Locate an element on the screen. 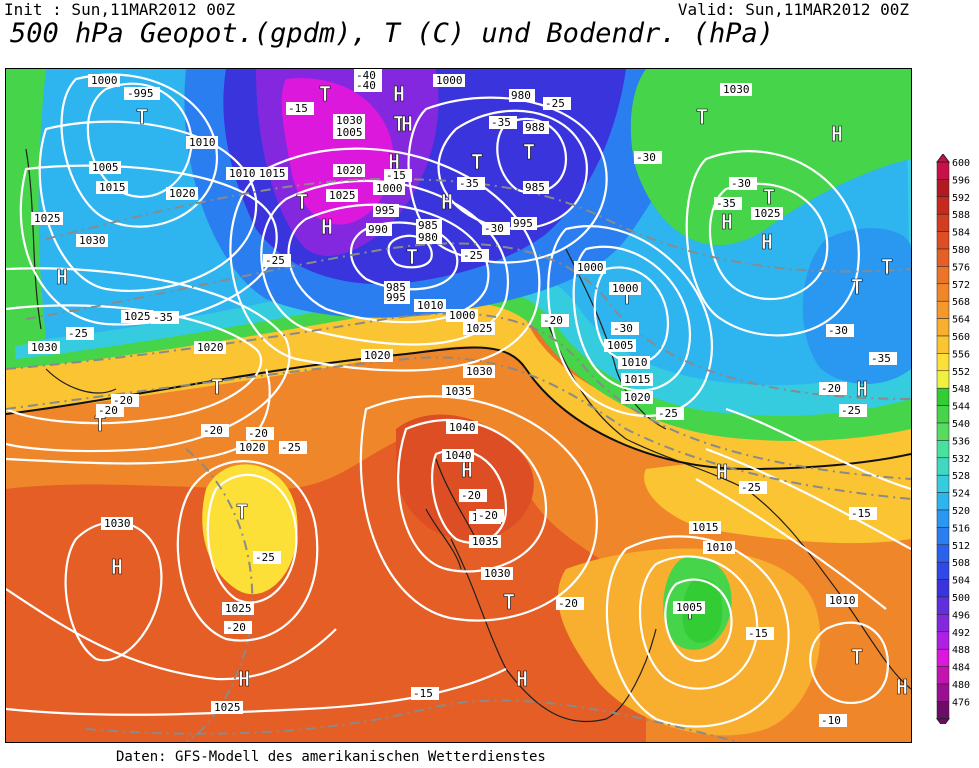 The width and height of the screenshot is (979, 768). isobar-1020-center is located at coordinates (385, 259).